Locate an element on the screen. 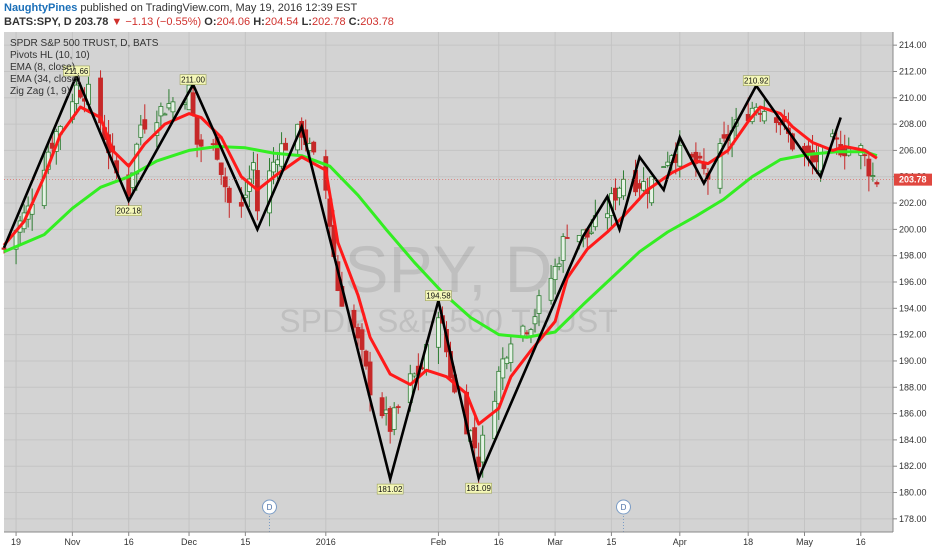 The width and height of the screenshot is (932, 550). legend-entry: Zig Zag (1, 9) is located at coordinates (40, 91).